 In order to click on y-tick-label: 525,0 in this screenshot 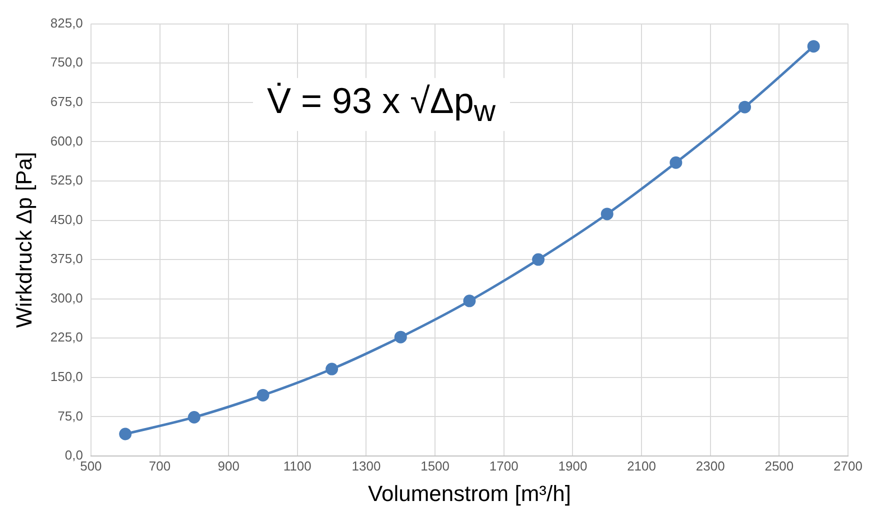, I will do `click(66, 180)`.